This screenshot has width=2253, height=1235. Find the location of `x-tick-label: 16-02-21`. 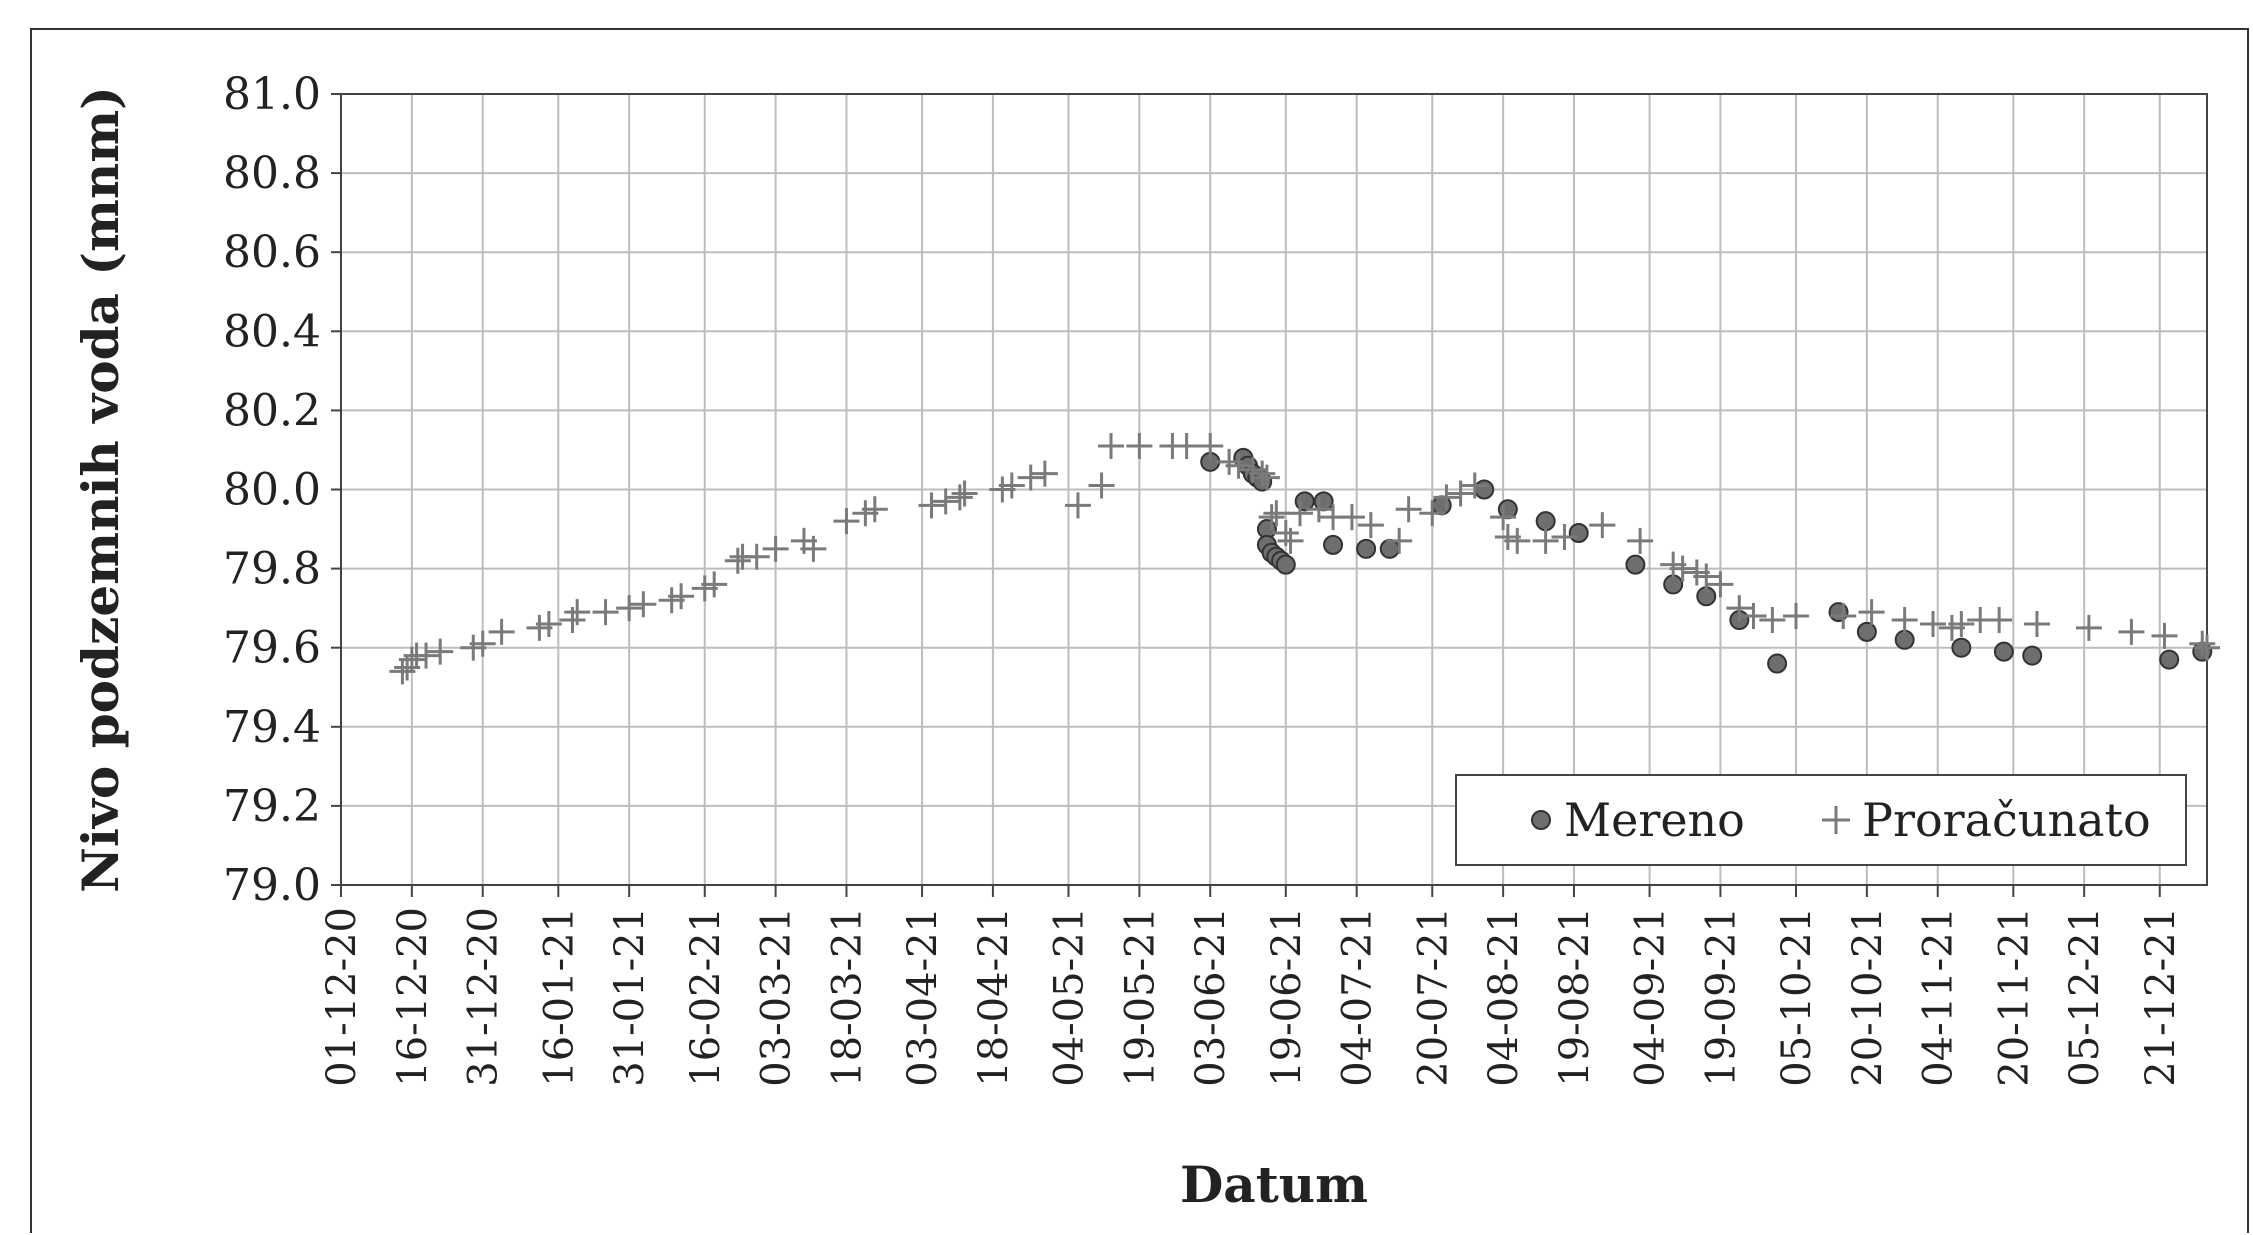

x-tick-label: 16-02-21 is located at coordinates (706, 997).